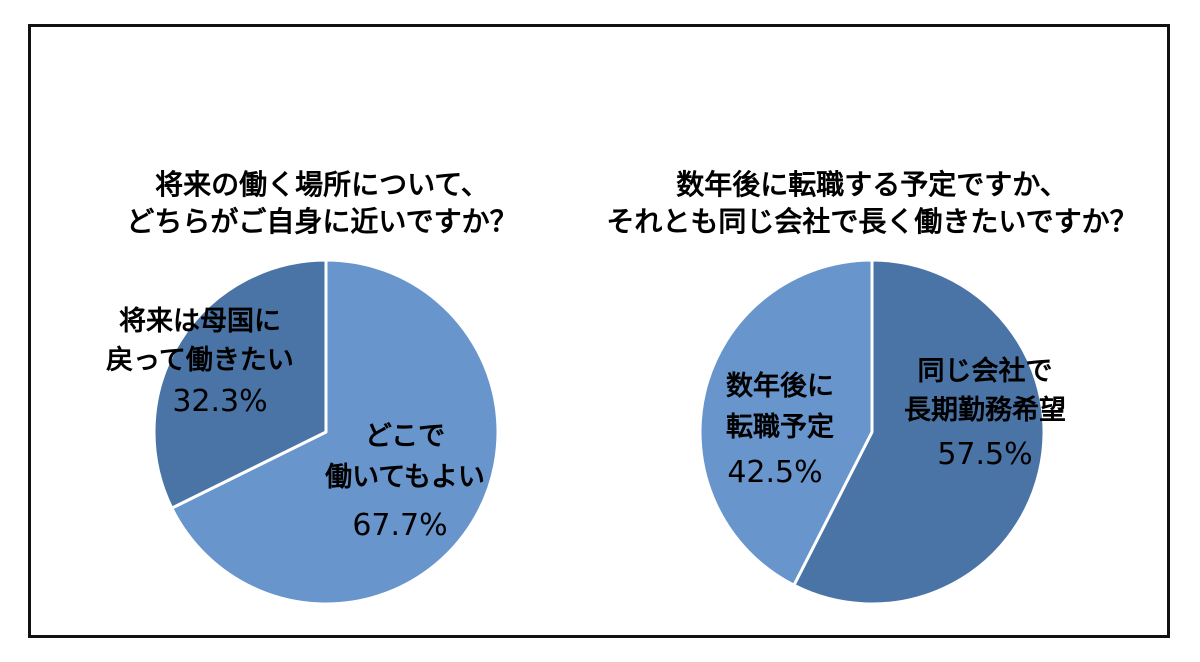 This screenshot has height=662, width=1200. I want to click on chart1-slice1-label-line2: 戻って働きたい, so click(200, 360).